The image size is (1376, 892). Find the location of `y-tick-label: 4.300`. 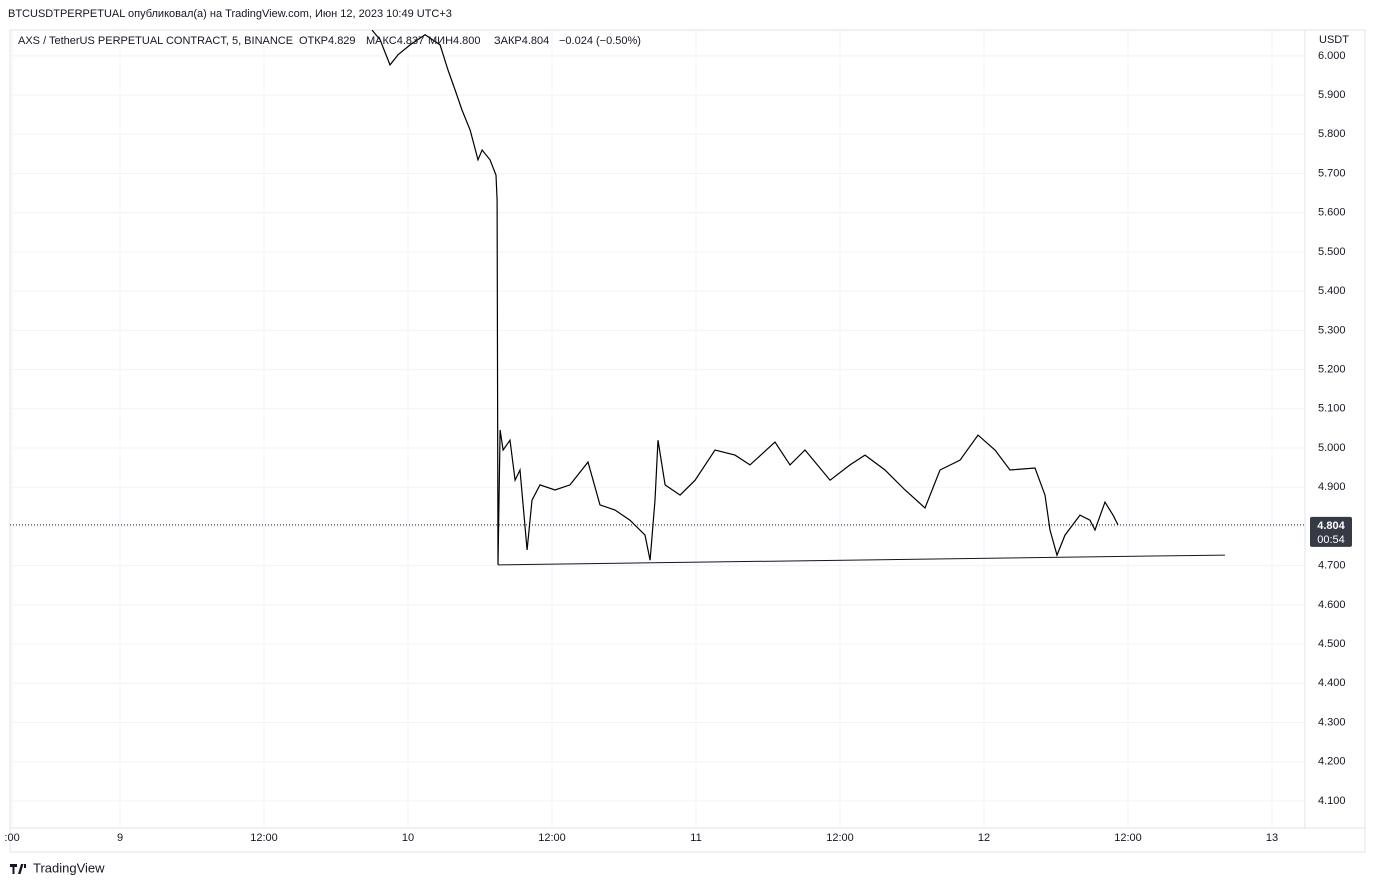

y-tick-label: 4.300 is located at coordinates (1332, 722).